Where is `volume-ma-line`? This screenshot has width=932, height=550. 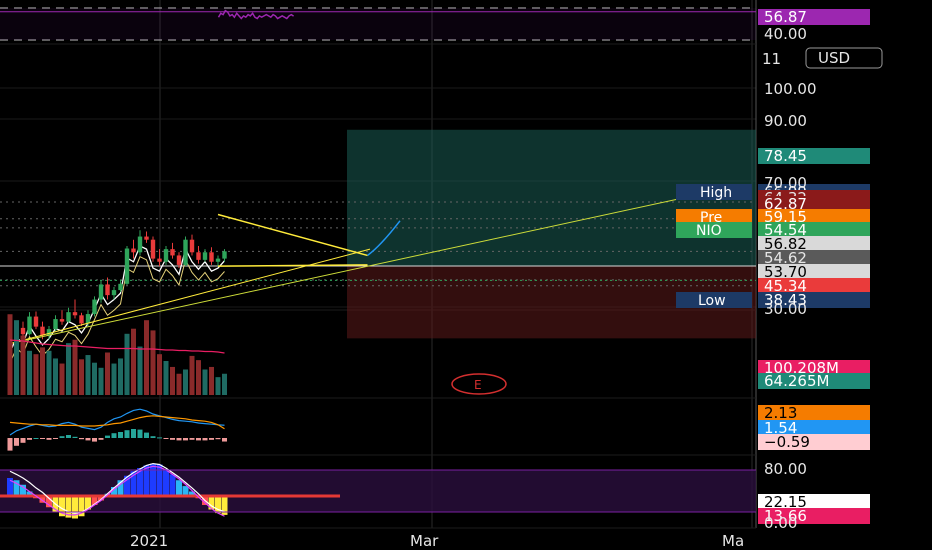
volume-ma-line is located at coordinates (117, 346).